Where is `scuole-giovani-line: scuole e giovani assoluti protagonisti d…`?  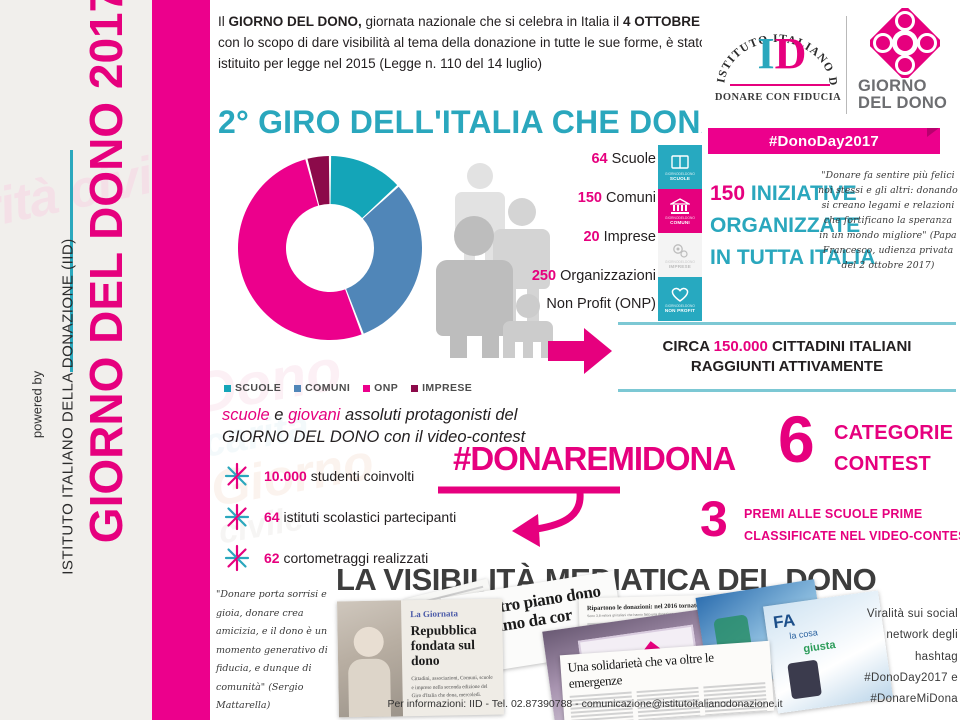
scuole-giovani-line: scuole e giovani assoluti protagonisti d… is located at coordinates (377, 426).